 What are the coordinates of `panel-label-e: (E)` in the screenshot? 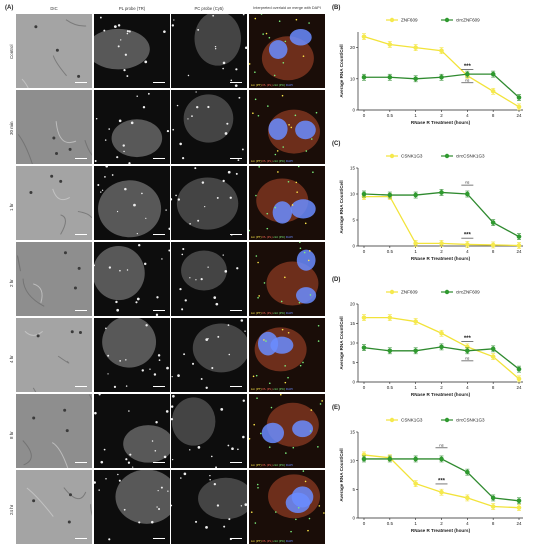 It's located at (336, 408).